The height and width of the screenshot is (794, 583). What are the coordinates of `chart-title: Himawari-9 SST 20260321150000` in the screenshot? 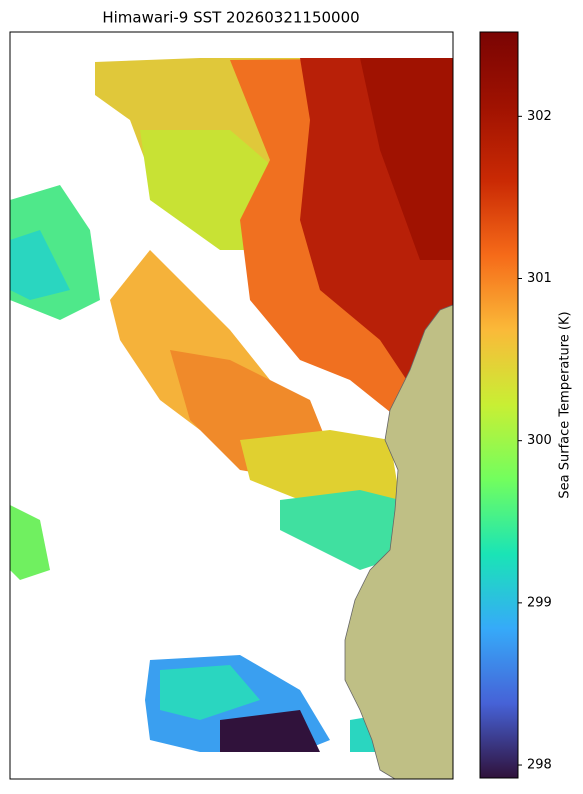 It's located at (230, 18).